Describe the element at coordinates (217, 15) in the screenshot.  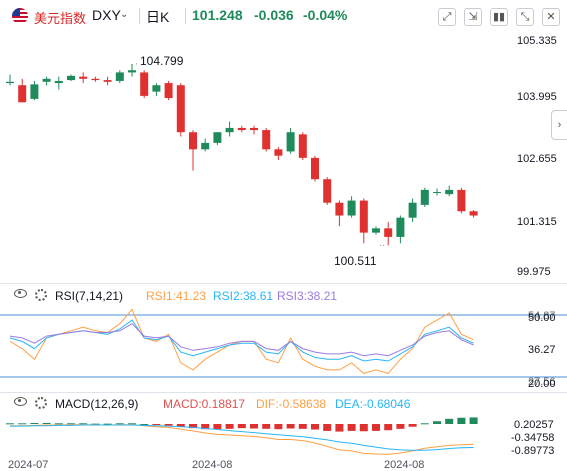
I see `last-price: 101.248` at that location.